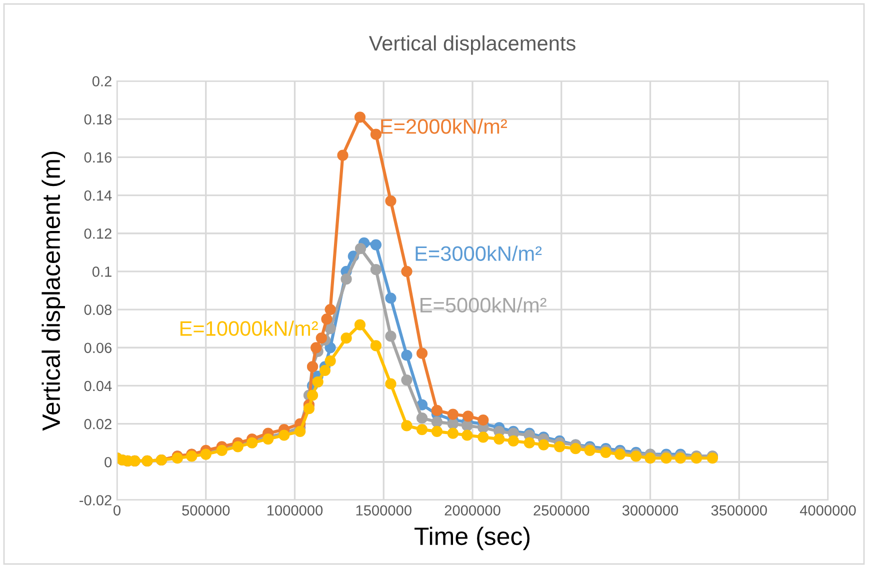 The height and width of the screenshot is (567, 869). Describe the element at coordinates (384, 510) in the screenshot. I see `x-tick-label: 1500000` at that location.